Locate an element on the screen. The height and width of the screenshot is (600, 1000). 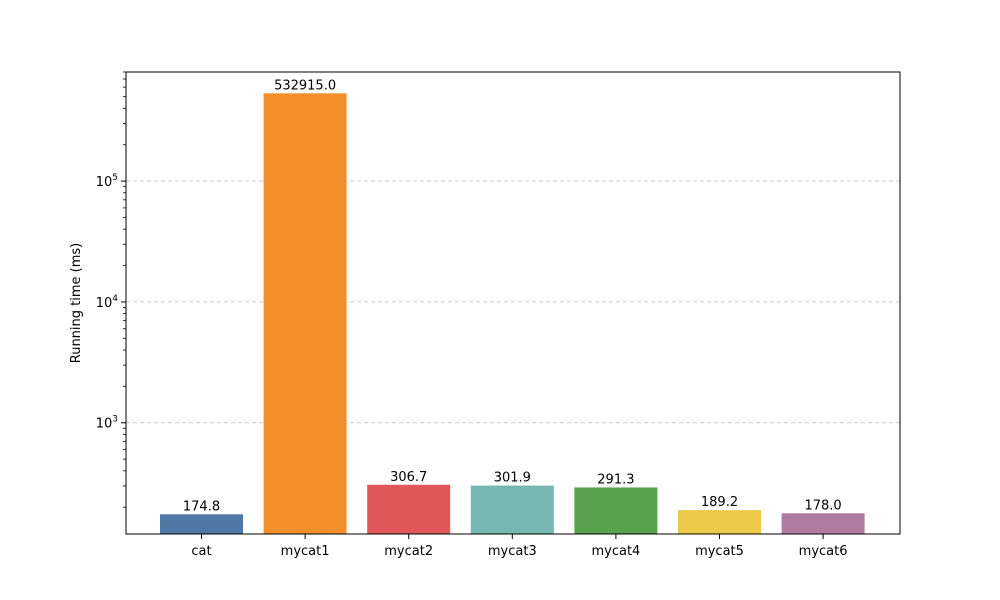
bar-mycat6 is located at coordinates (823, 523).